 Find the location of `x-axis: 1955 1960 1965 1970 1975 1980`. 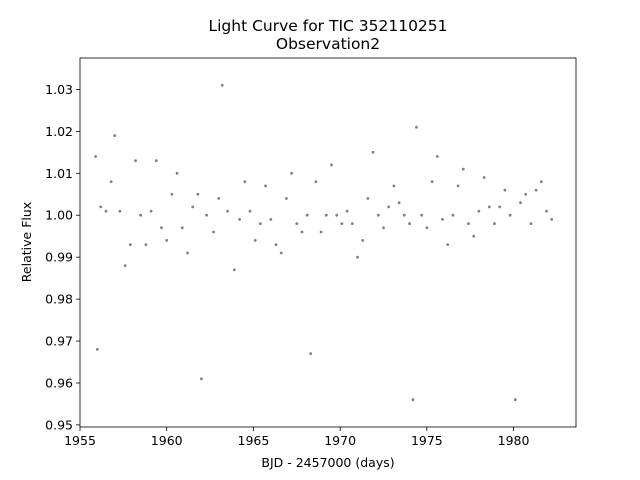

x-axis: 1955 1960 1965 1970 1975 1980 is located at coordinates (297, 437).